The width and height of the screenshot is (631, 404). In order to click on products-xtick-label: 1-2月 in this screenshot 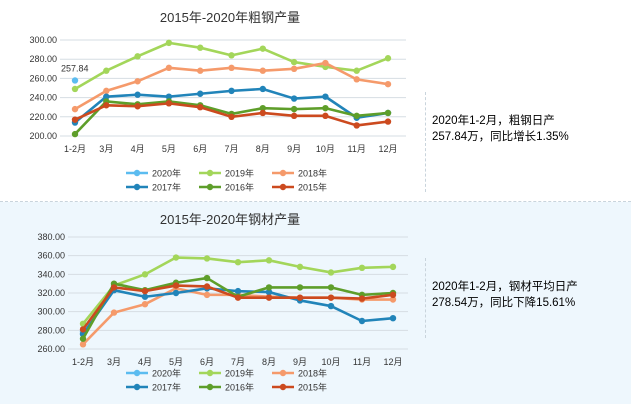, I will do `click(83, 362)`.